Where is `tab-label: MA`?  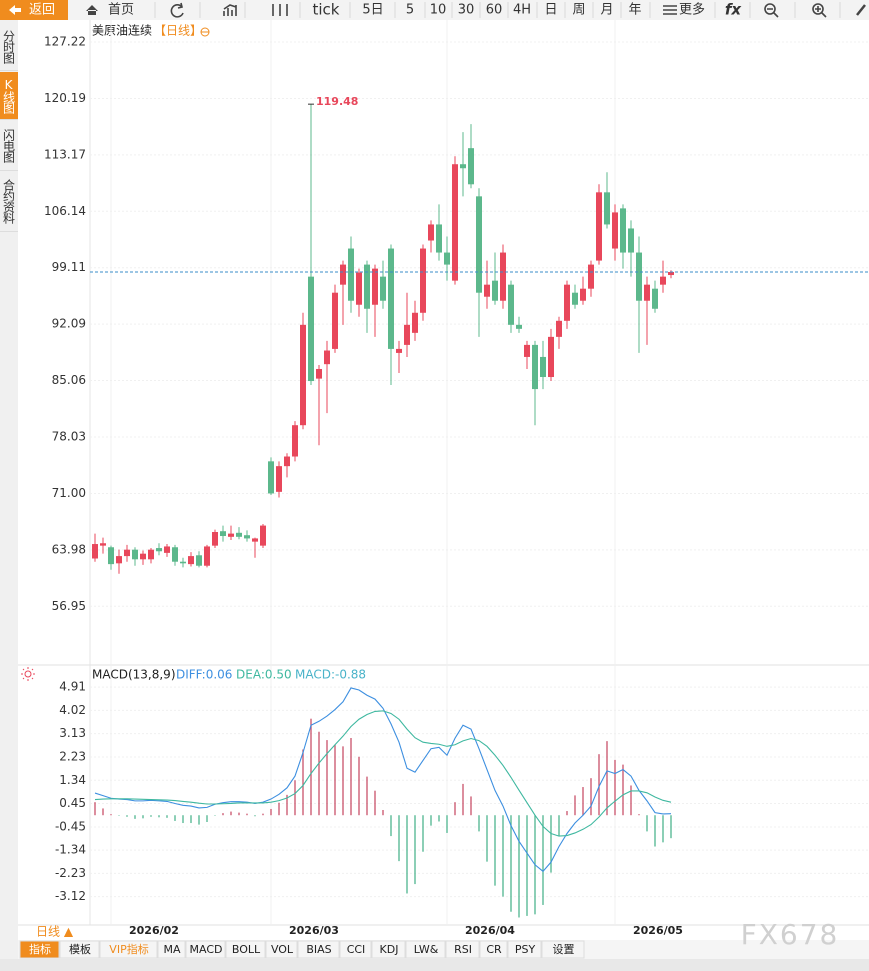 tab-label: MA is located at coordinates (171, 949).